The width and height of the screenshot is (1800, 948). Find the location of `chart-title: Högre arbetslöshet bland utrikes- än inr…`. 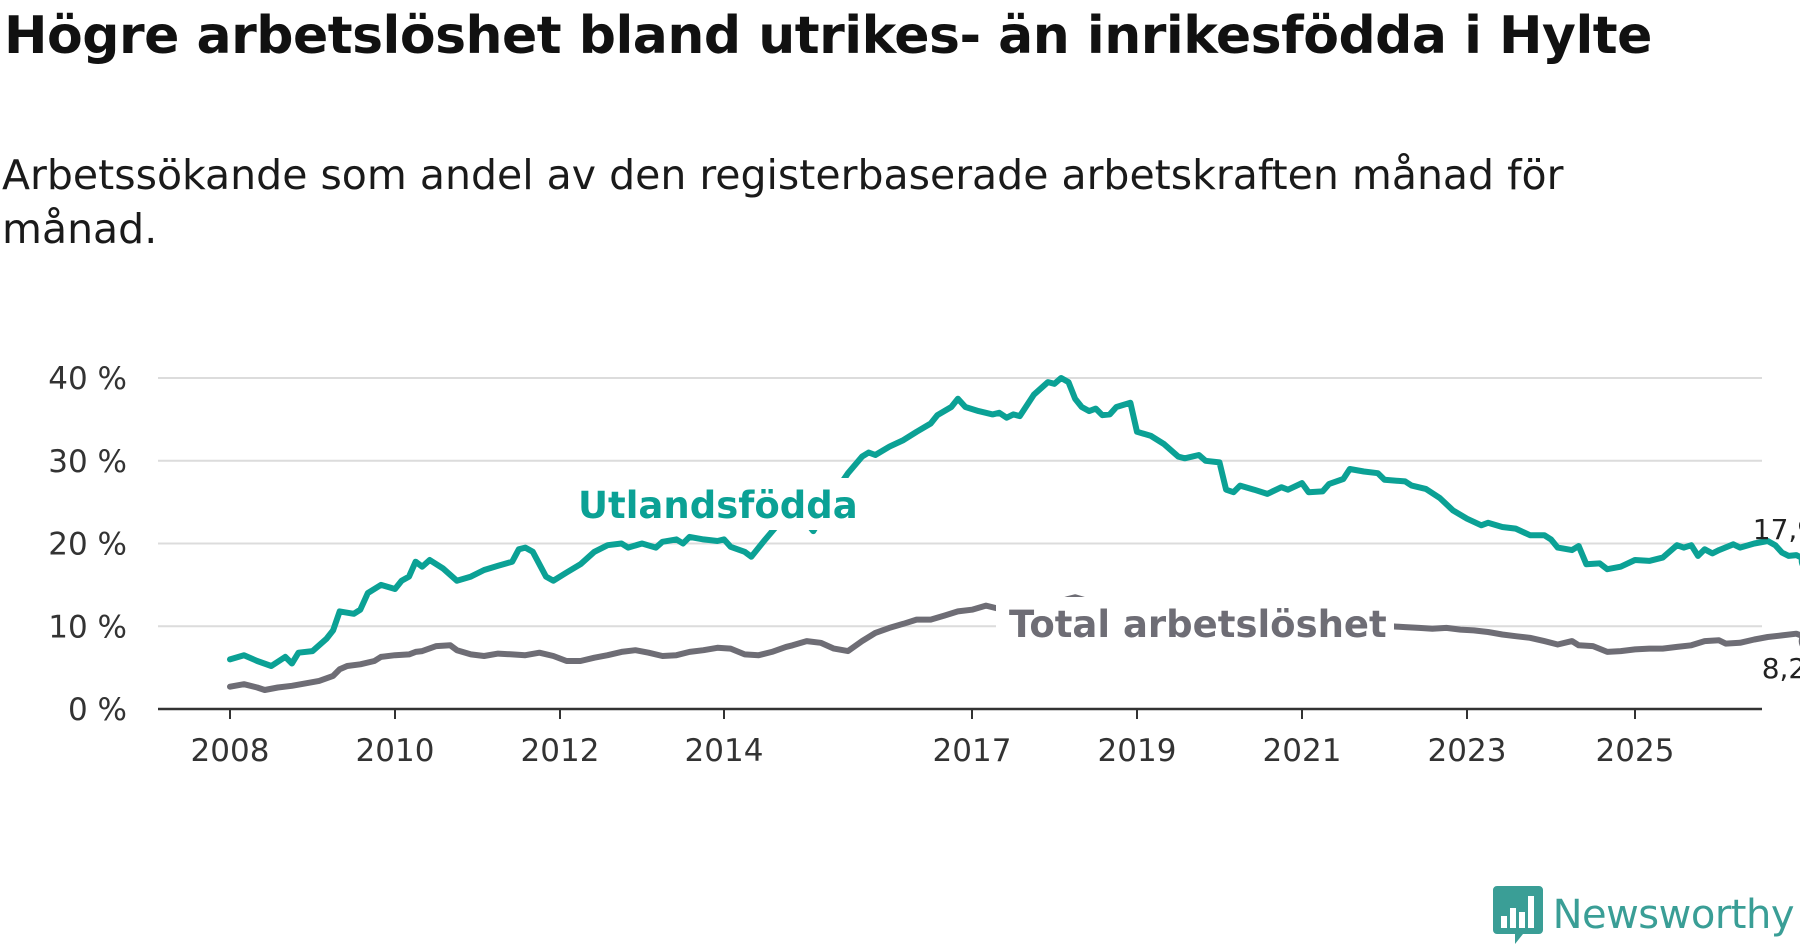

chart-title: Högre arbetslöshet bland utrikes- än inr… is located at coordinates (828, 36).